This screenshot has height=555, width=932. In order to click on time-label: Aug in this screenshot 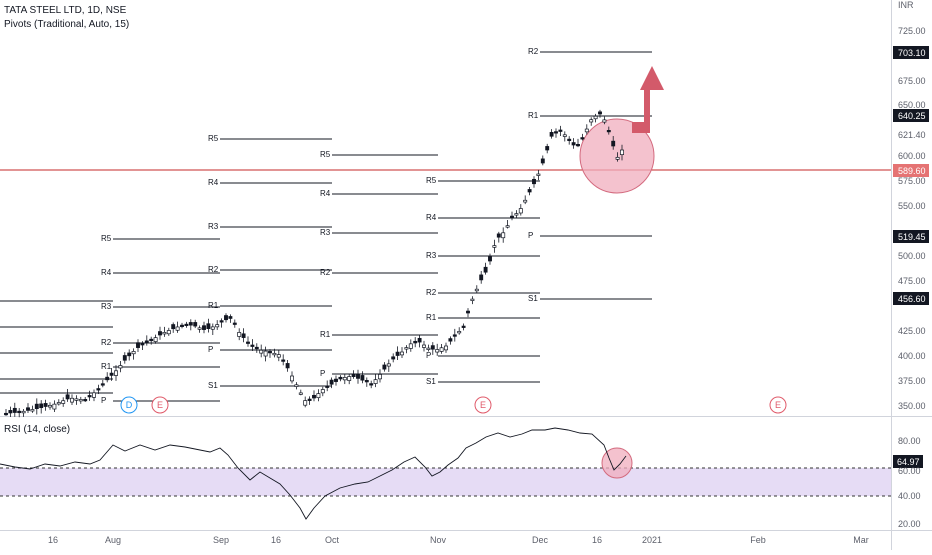, I will do `click(113, 540)`.